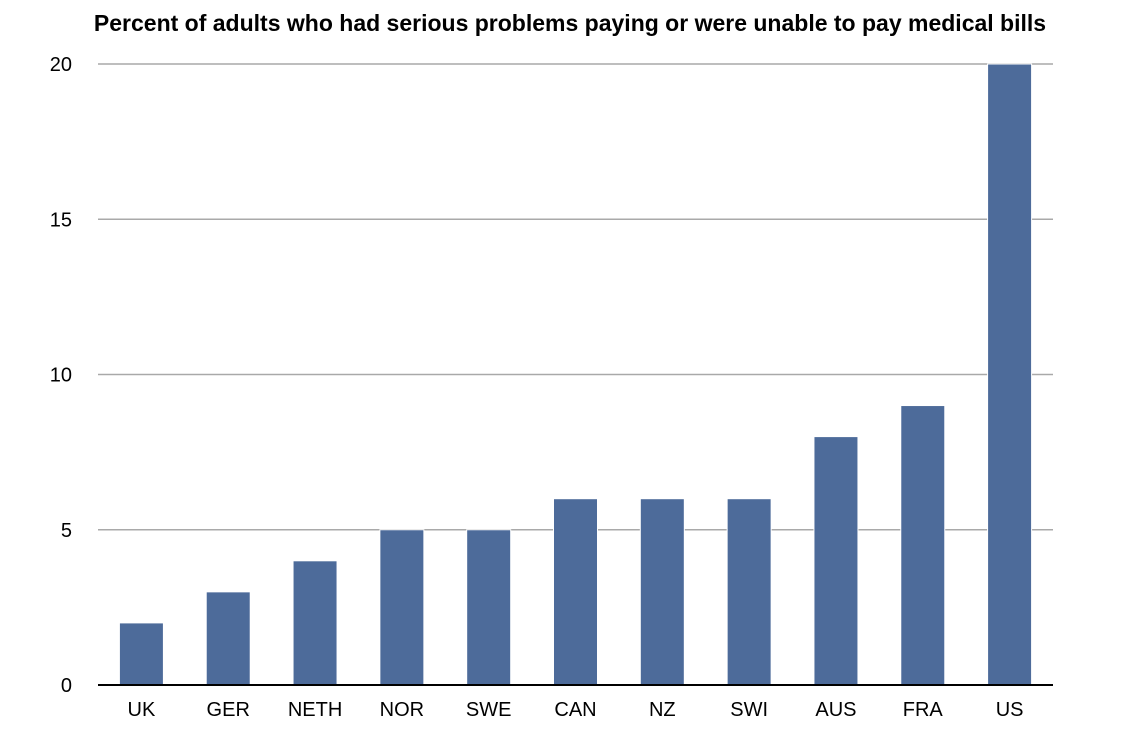 The image size is (1140, 729). Describe the element at coordinates (66, 686) in the screenshot. I see `y-tick-label: 0` at that location.